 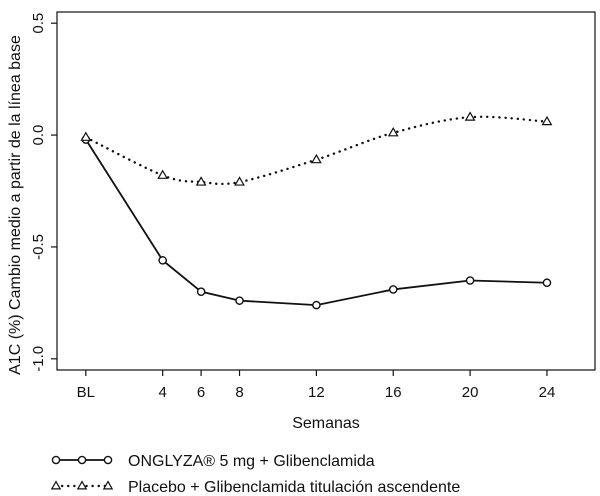 I want to click on x-axis: BL 4 6 8 12 16 20 24, so click(x=316, y=385).